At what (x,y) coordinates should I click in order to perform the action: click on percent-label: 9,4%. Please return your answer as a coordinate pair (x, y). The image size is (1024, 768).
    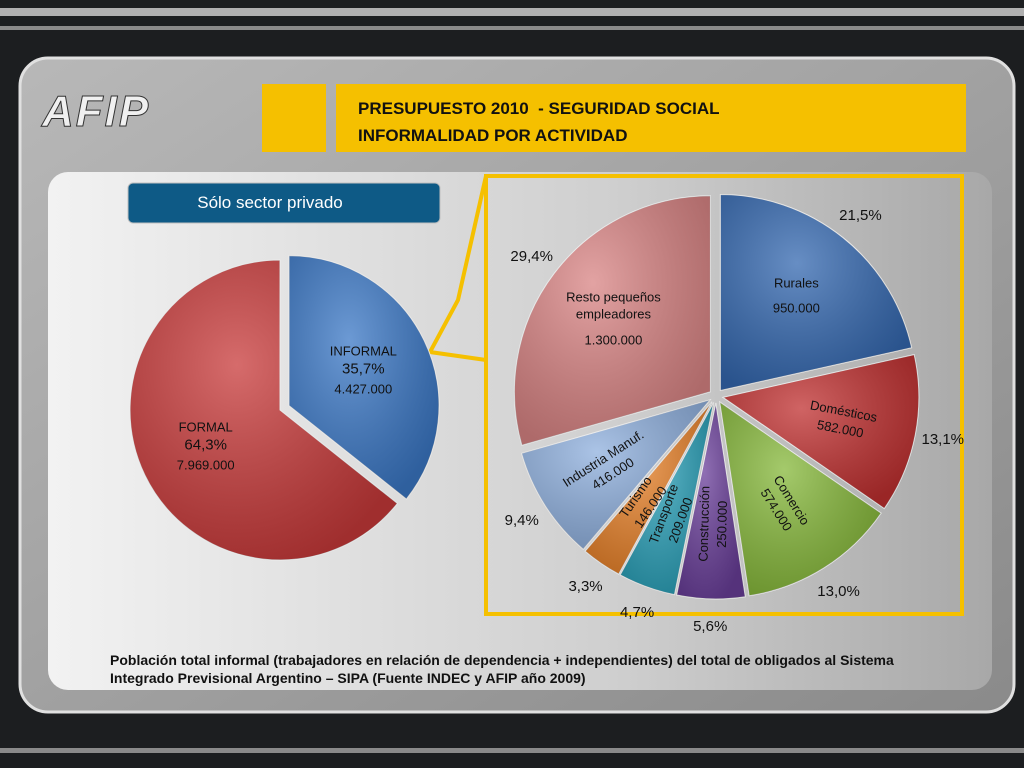
    Looking at the image, I should click on (521, 520).